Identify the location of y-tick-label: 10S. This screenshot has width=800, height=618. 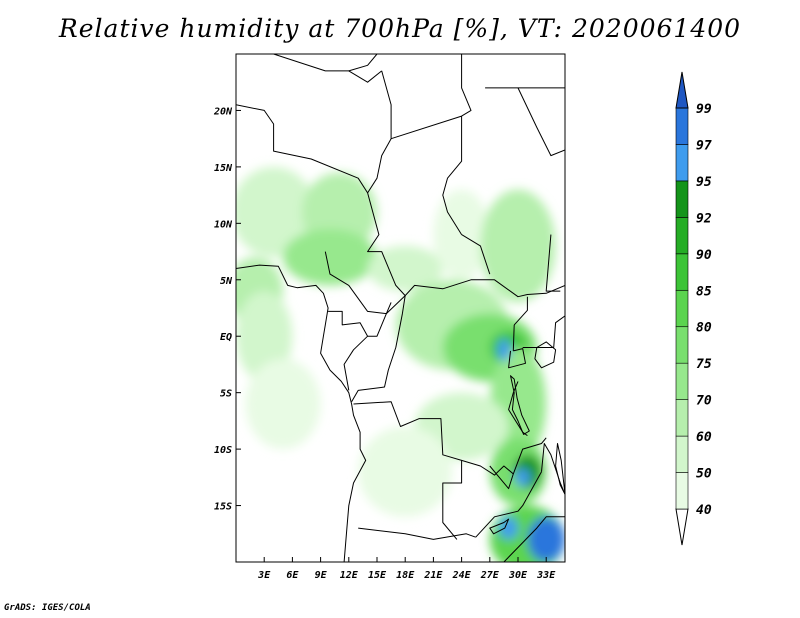
(223, 450).